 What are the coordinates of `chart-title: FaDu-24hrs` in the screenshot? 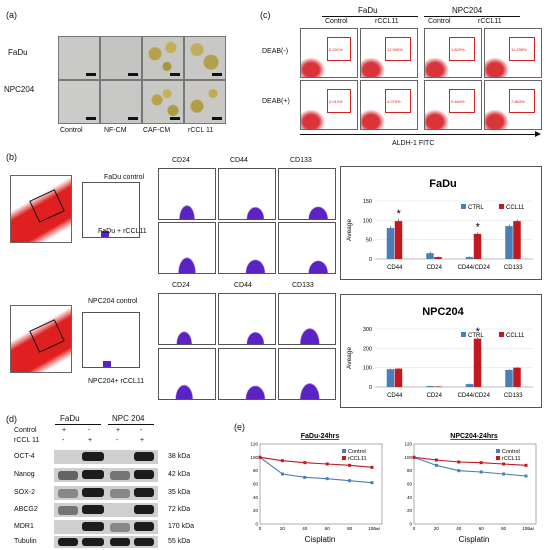 It's located at (320, 436).